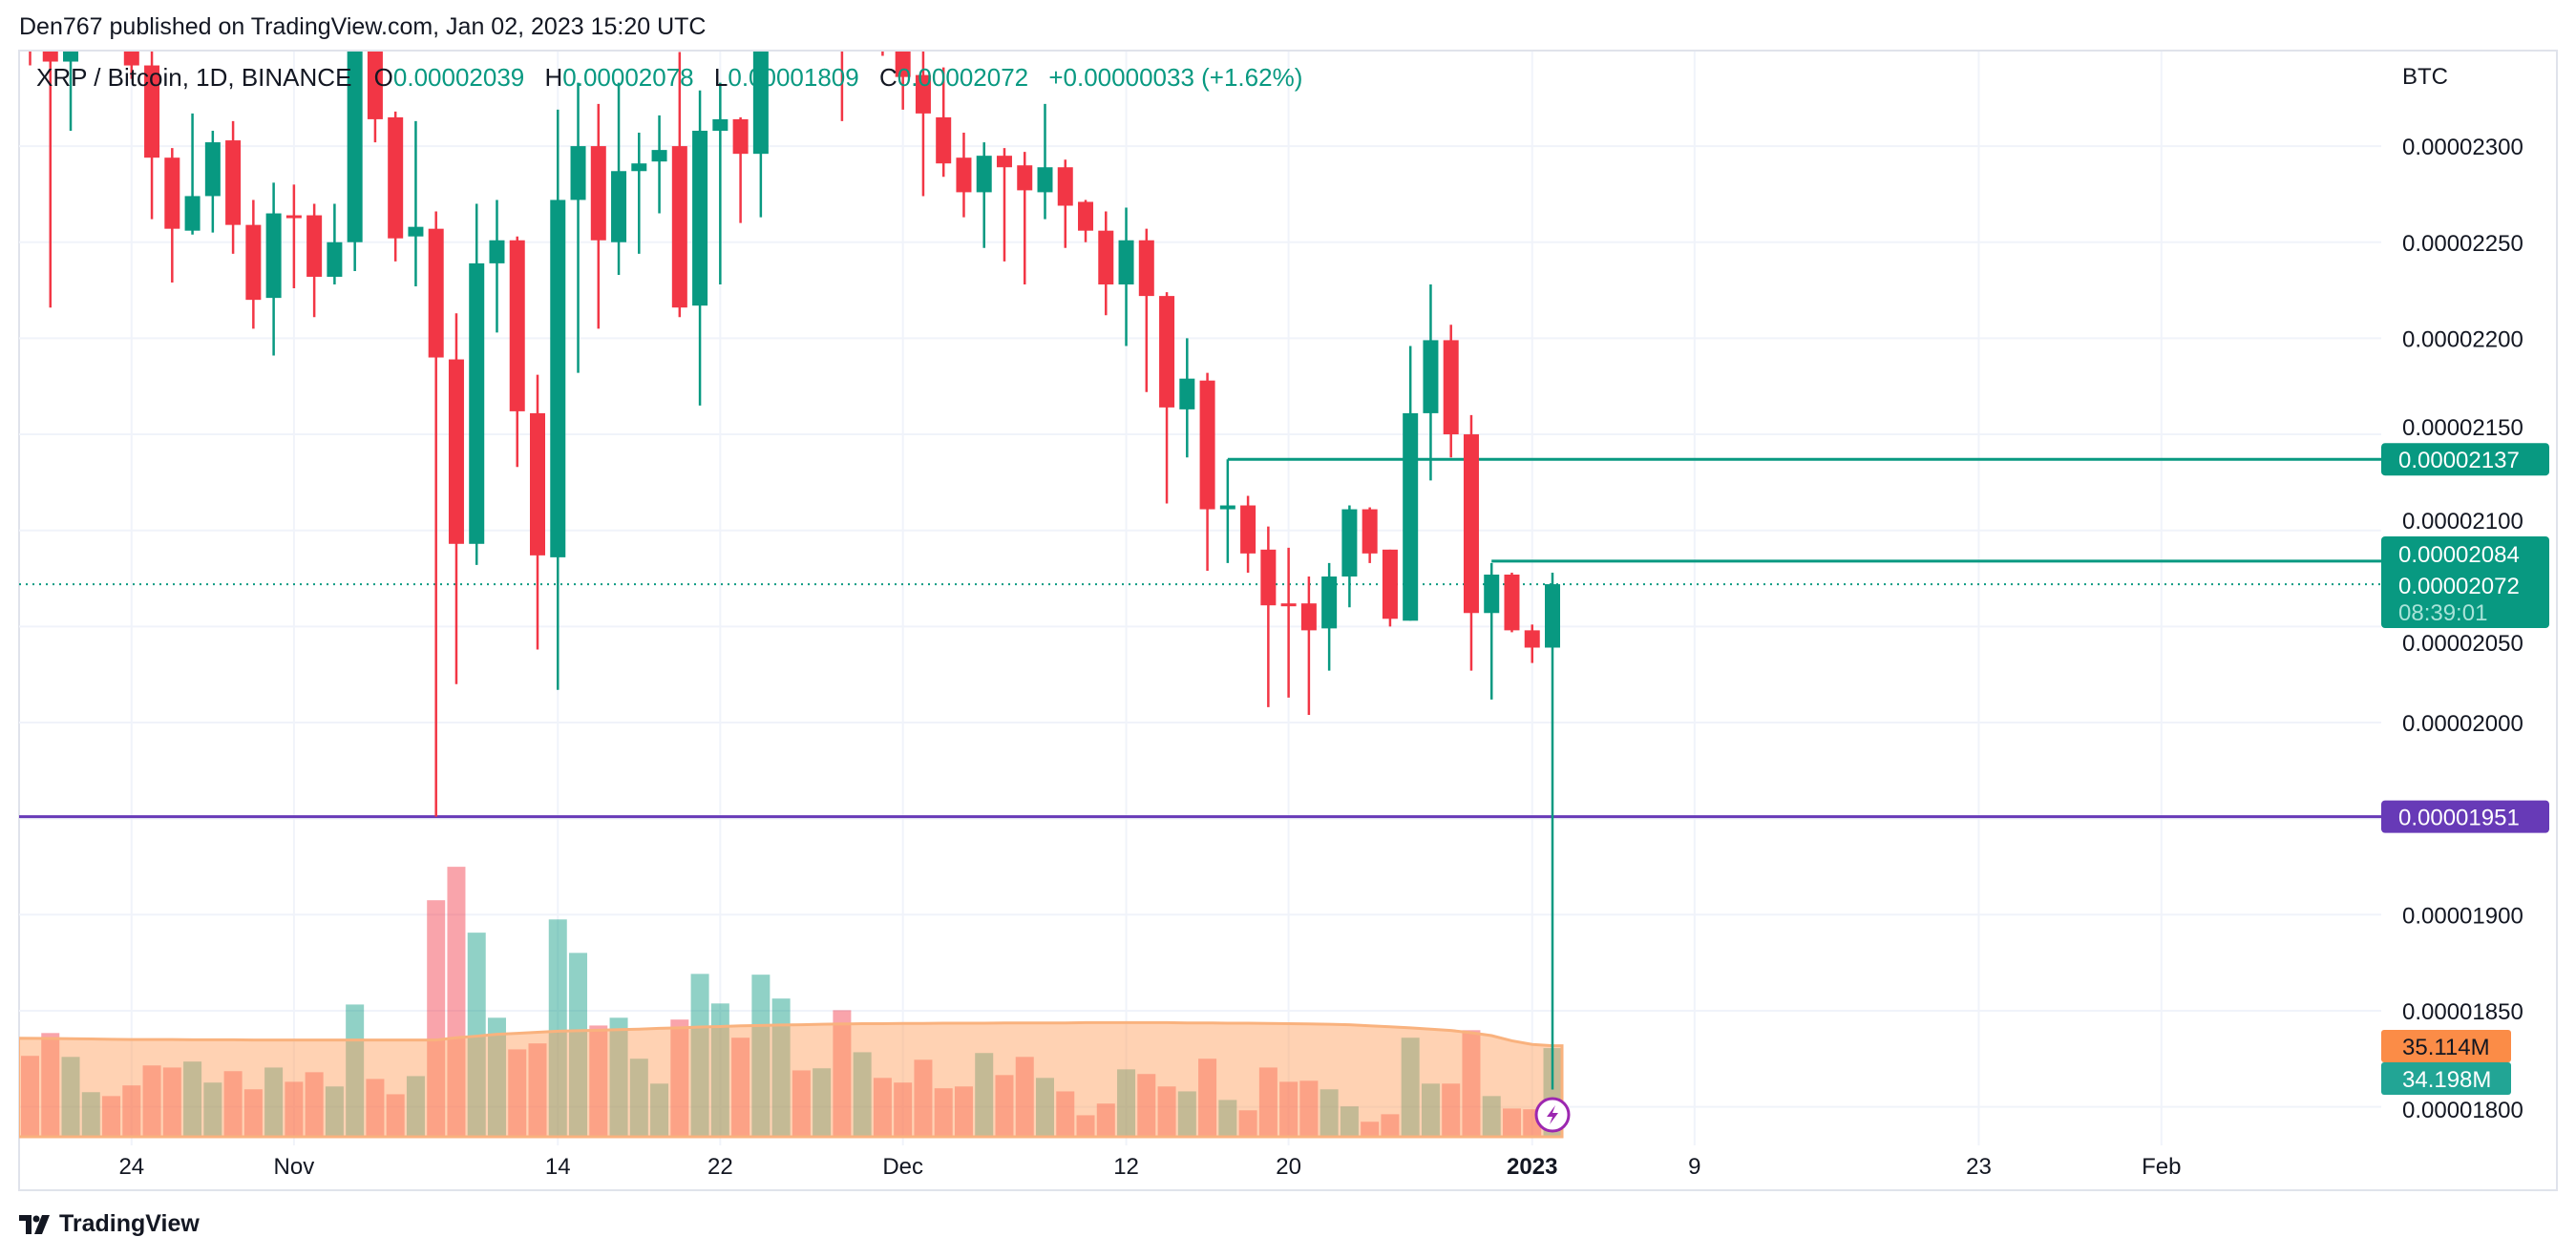 This screenshot has height=1258, width=2576. I want to click on last-price-label-bg, so click(2465, 582).